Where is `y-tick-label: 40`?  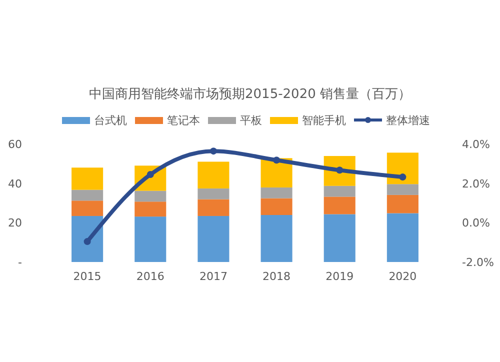 y-tick-label: 40 is located at coordinates (15, 183).